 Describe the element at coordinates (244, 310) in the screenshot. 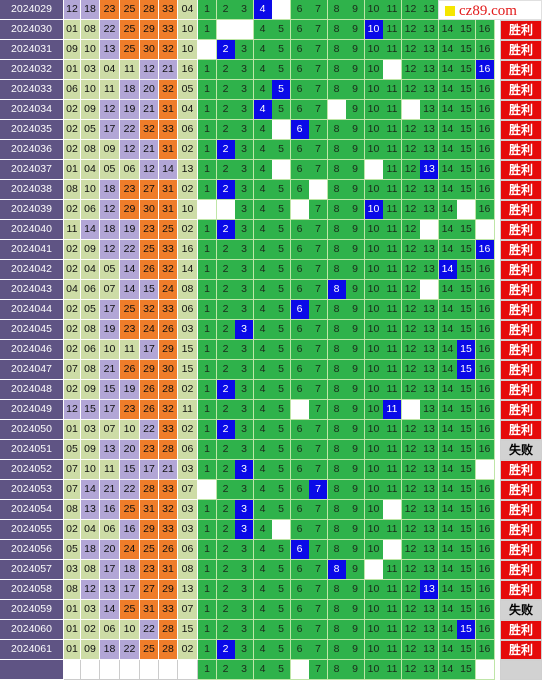

I see `trend-number-cell: 3` at that location.